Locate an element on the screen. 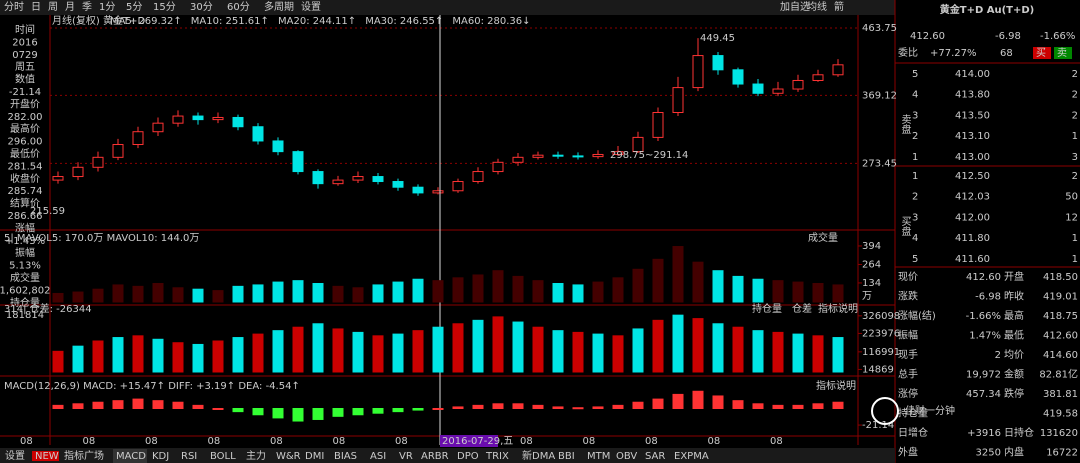 The width and height of the screenshot is (1080, 463). indicator-tab: EXPMA is located at coordinates (691, 456).